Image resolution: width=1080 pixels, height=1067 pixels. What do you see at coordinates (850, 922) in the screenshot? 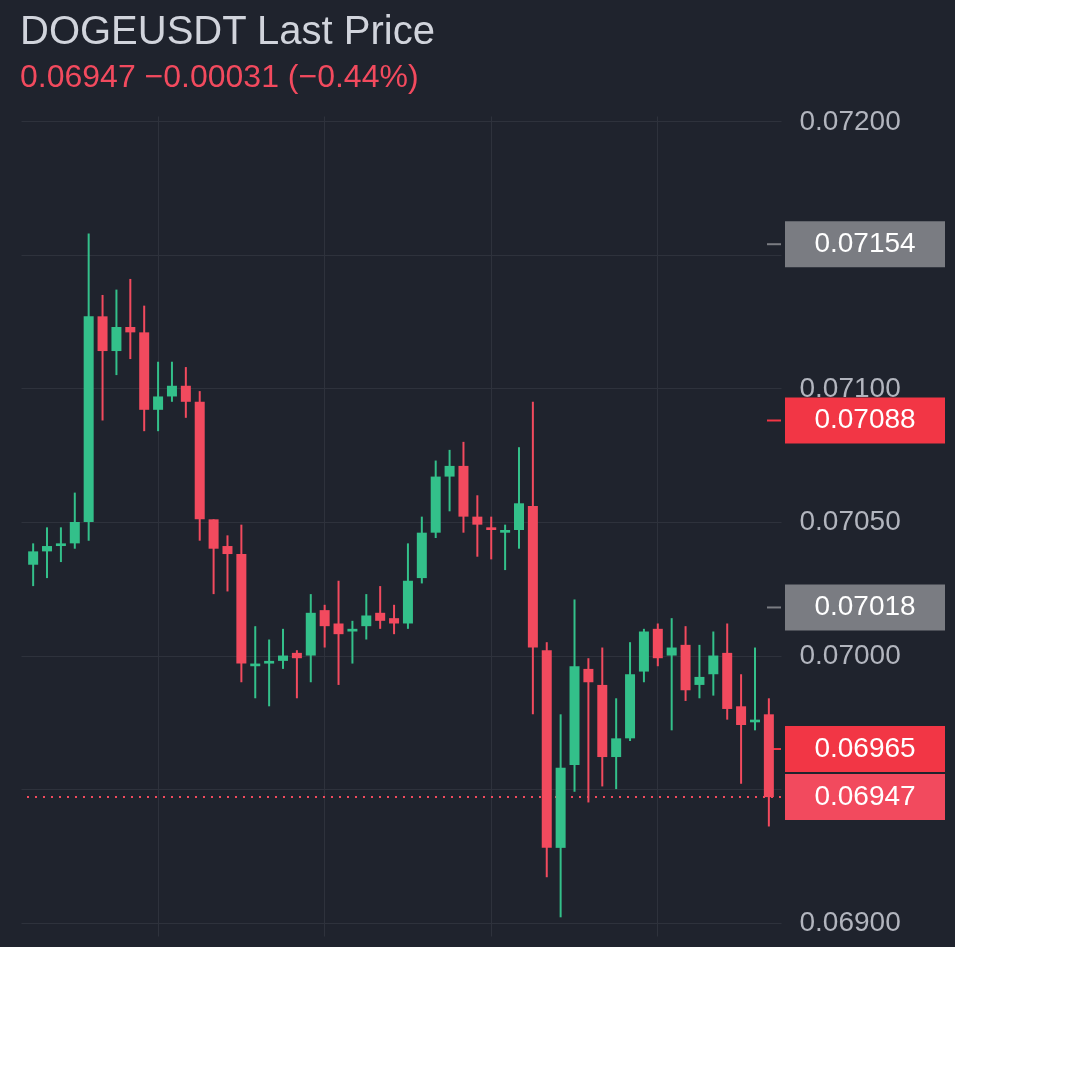
I see `y-tick-label: 0.06900` at bounding box center [850, 922].